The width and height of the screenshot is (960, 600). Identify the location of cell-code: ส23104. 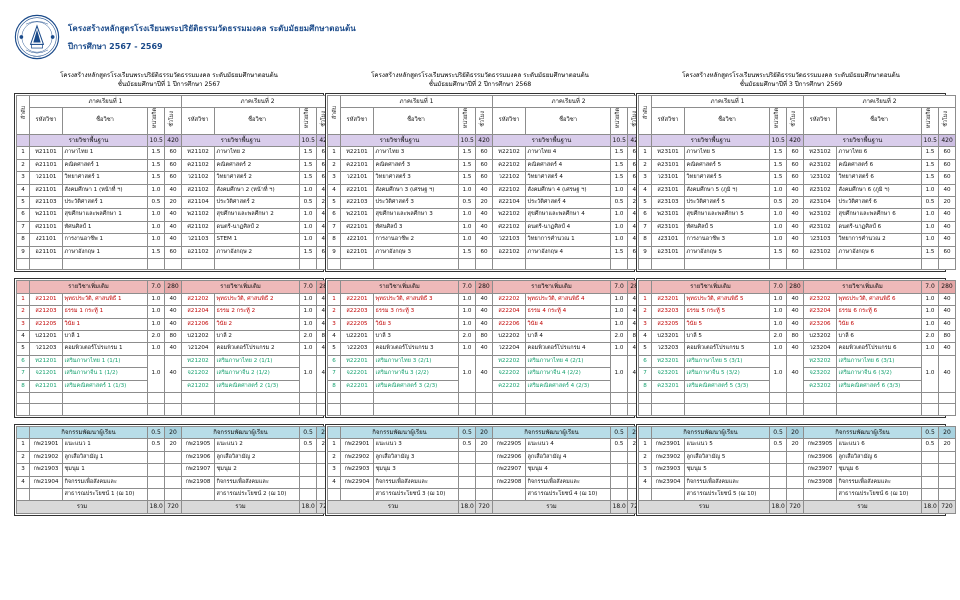
(820, 202).